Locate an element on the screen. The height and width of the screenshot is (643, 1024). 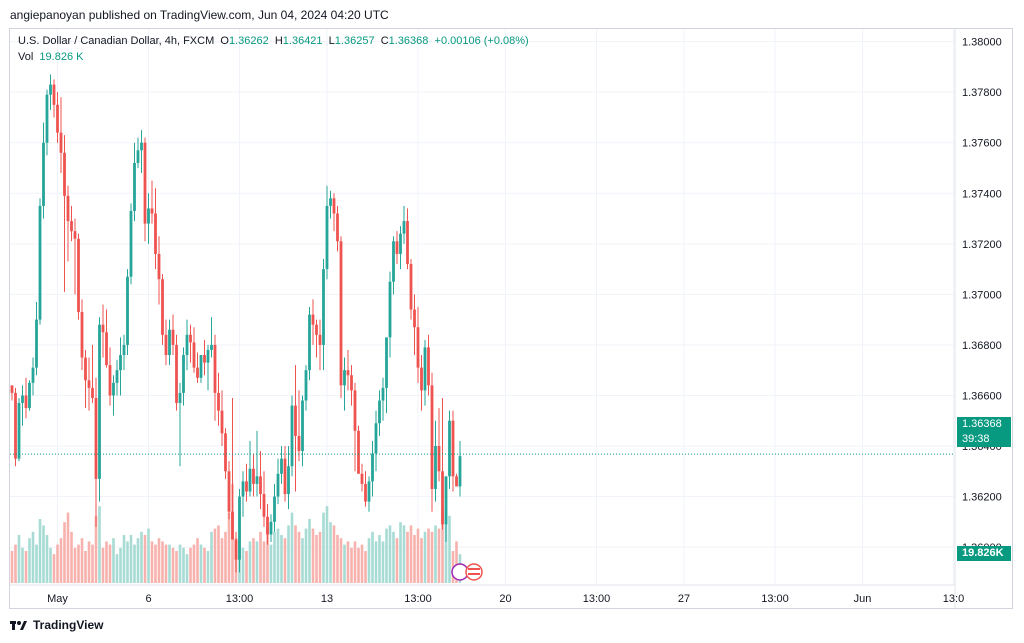
x-tick-label: 6 is located at coordinates (148, 599).